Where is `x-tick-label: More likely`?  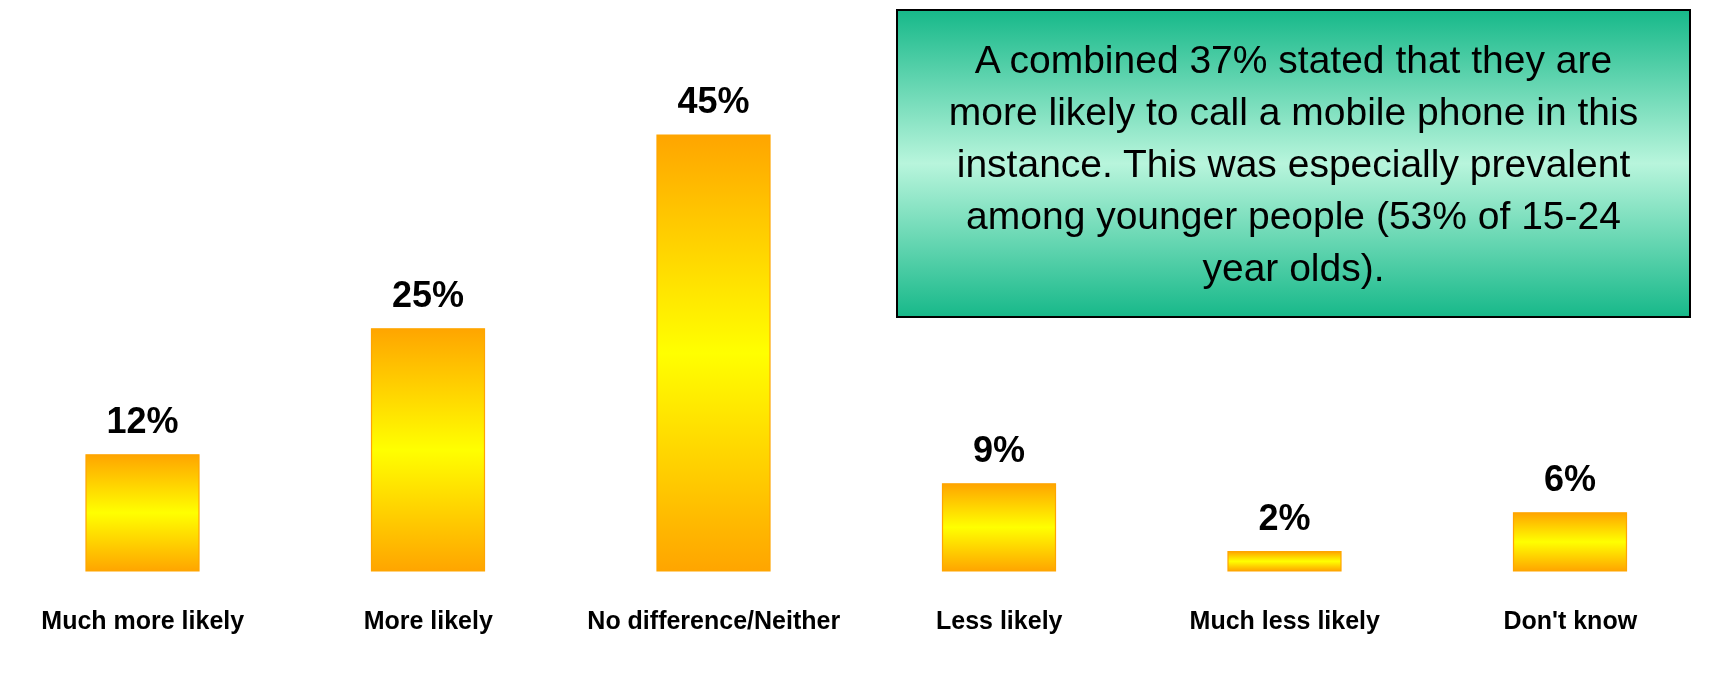
x-tick-label: More likely is located at coordinates (428, 619).